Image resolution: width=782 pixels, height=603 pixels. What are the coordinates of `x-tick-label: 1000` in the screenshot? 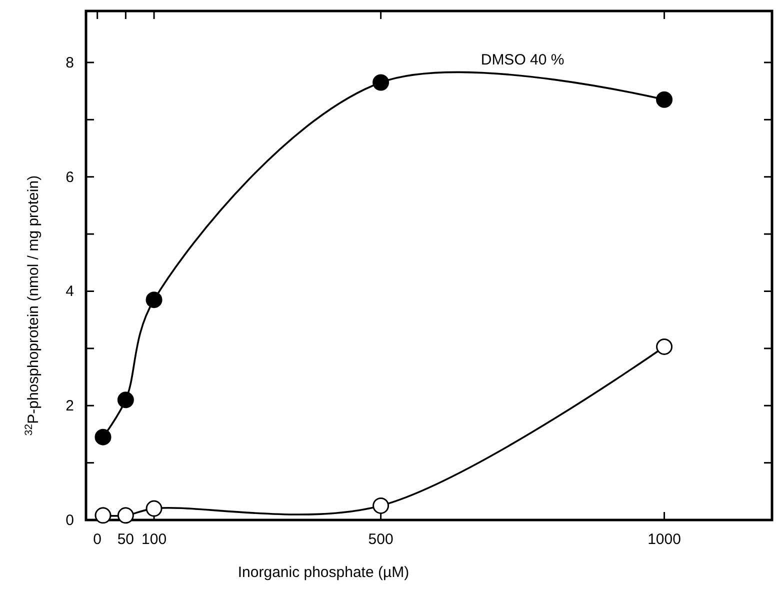 It's located at (664, 539).